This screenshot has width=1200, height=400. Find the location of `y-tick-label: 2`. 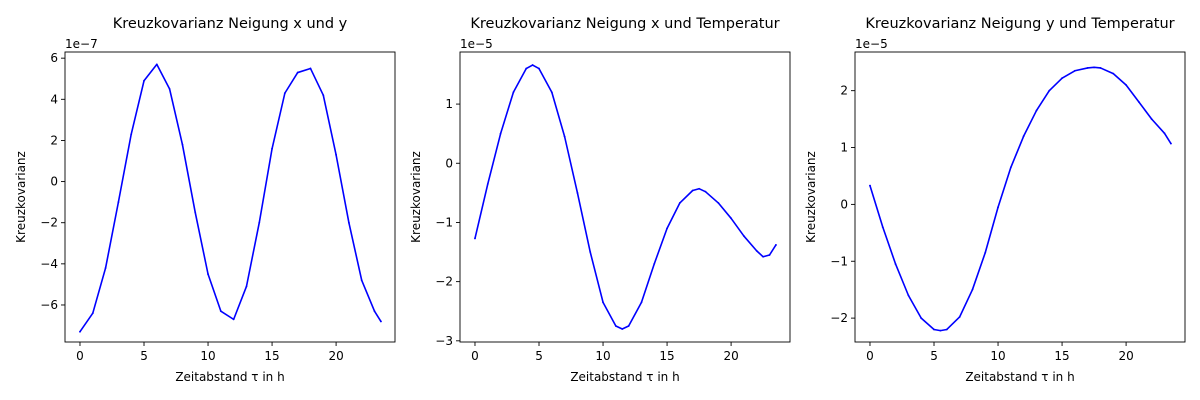

y-tick-label: 2 is located at coordinates (54, 140).